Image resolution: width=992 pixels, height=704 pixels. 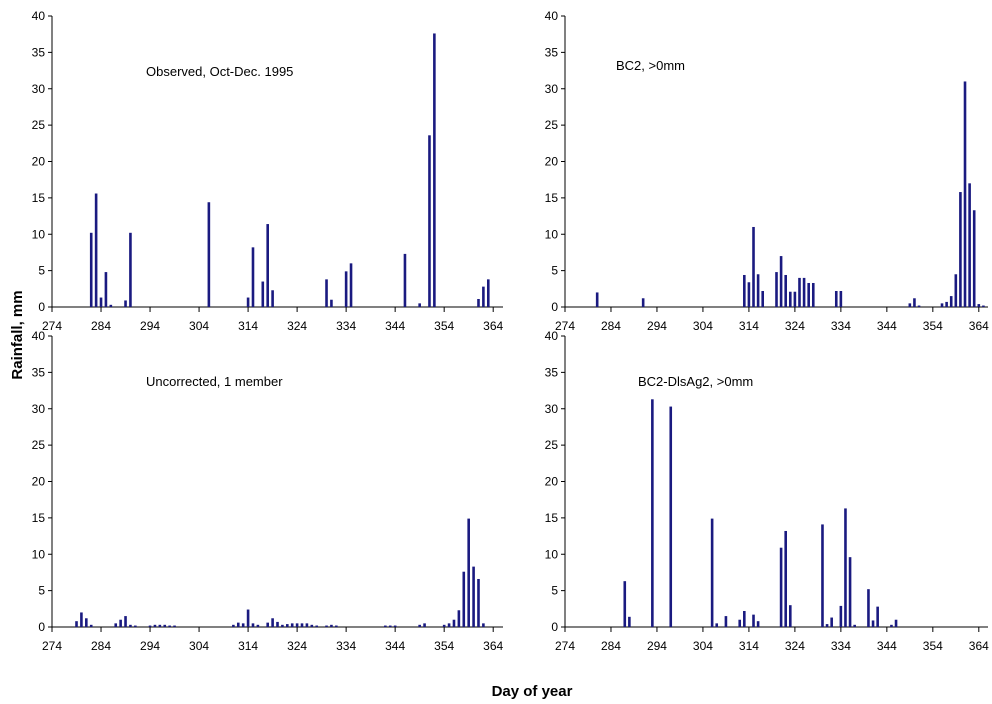 I want to click on y-tick-label: 20, so click(x=39, y=162).